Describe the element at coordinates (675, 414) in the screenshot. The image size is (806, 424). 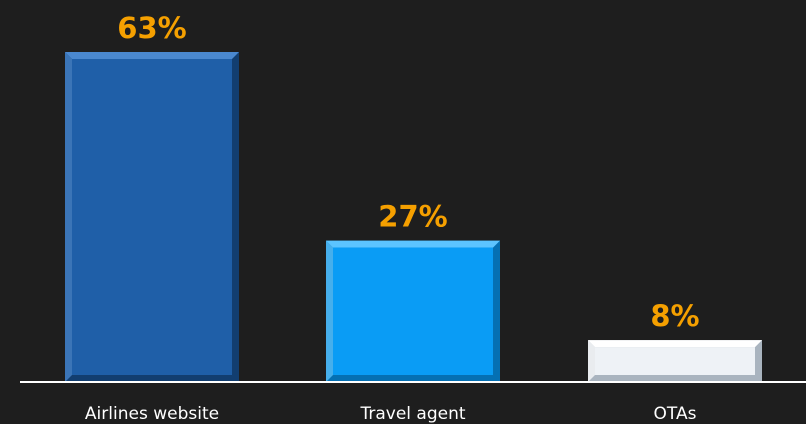
I see `x-tick-label: OTAs` at that location.